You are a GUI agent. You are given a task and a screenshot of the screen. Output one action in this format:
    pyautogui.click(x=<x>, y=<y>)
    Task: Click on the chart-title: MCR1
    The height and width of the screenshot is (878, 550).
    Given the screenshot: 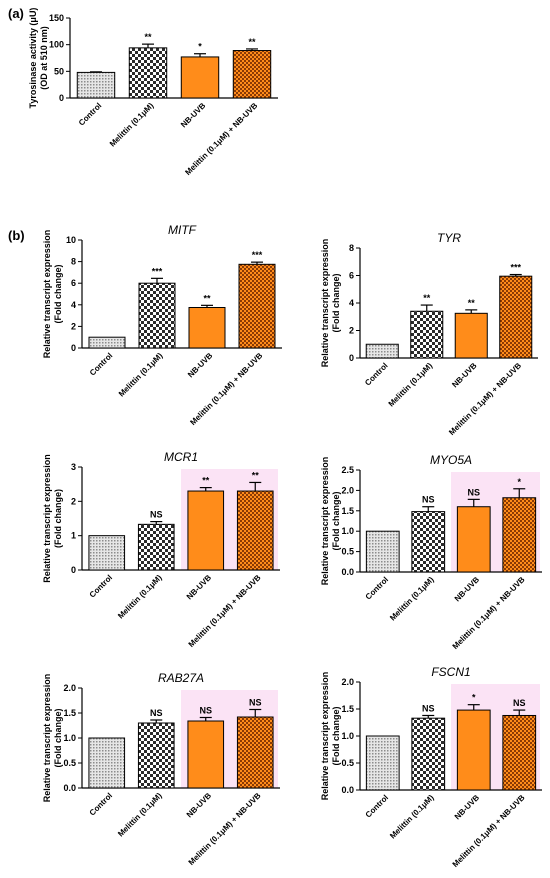 What is the action you would take?
    pyautogui.click(x=181, y=457)
    